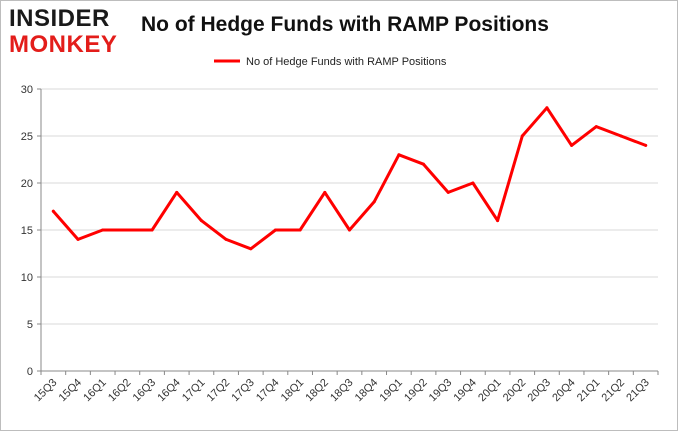 Image resolution: width=678 pixels, height=431 pixels. Describe the element at coordinates (614, 391) in the screenshot. I see `x-tick-label: 21Q2` at that location.